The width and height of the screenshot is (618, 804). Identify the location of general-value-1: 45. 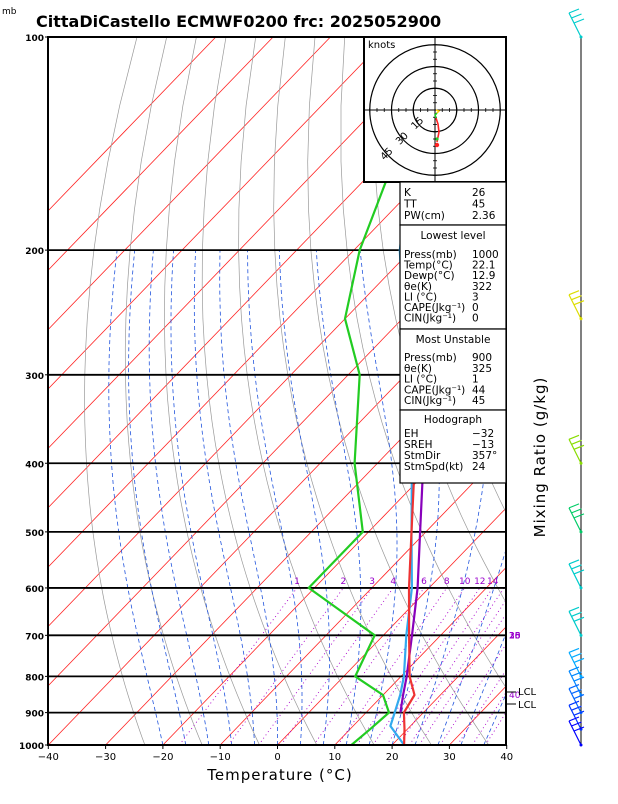
(478, 205).